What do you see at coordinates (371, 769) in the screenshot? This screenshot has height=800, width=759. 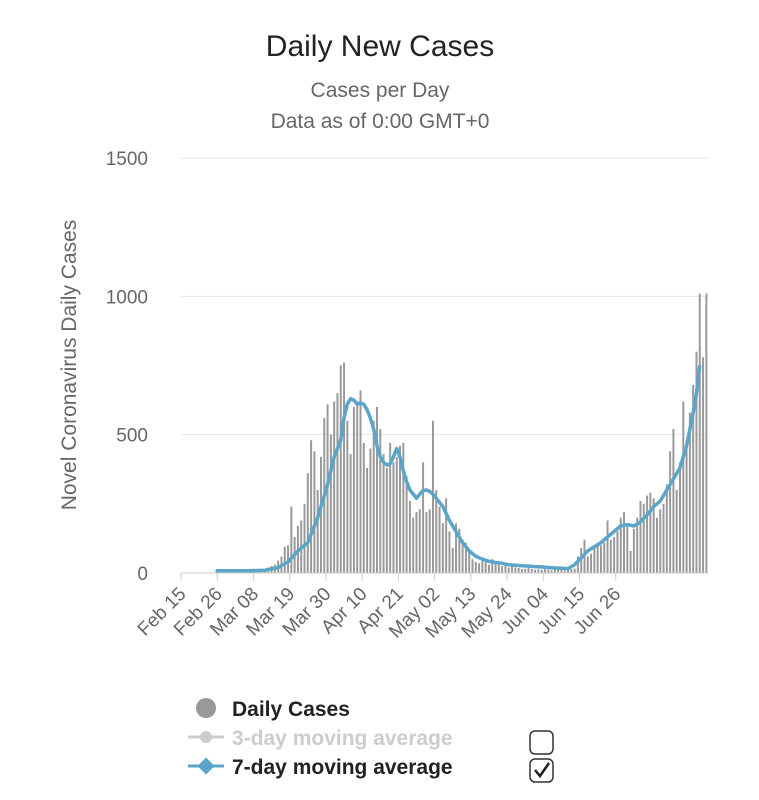 I see `legend-item-7-day-average: 7-day moving average` at bounding box center [371, 769].